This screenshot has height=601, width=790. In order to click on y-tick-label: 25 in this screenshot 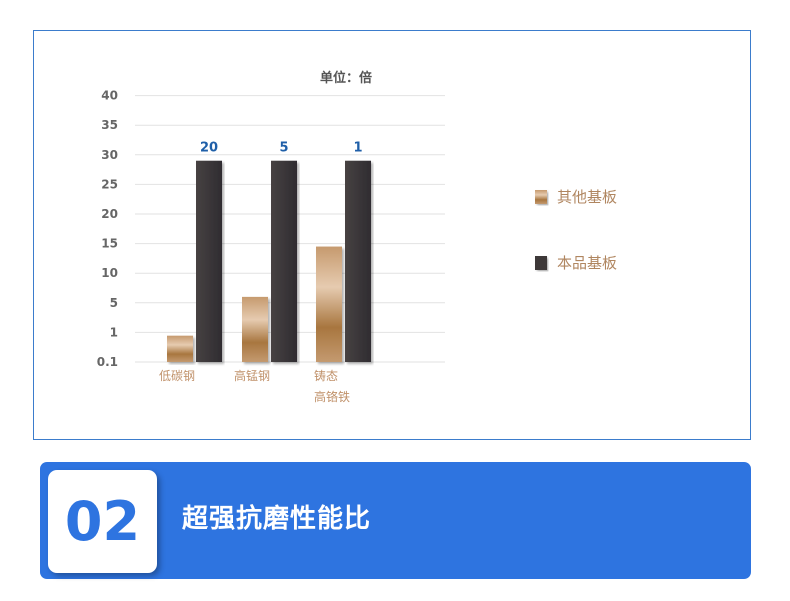, I will do `click(109, 184)`.